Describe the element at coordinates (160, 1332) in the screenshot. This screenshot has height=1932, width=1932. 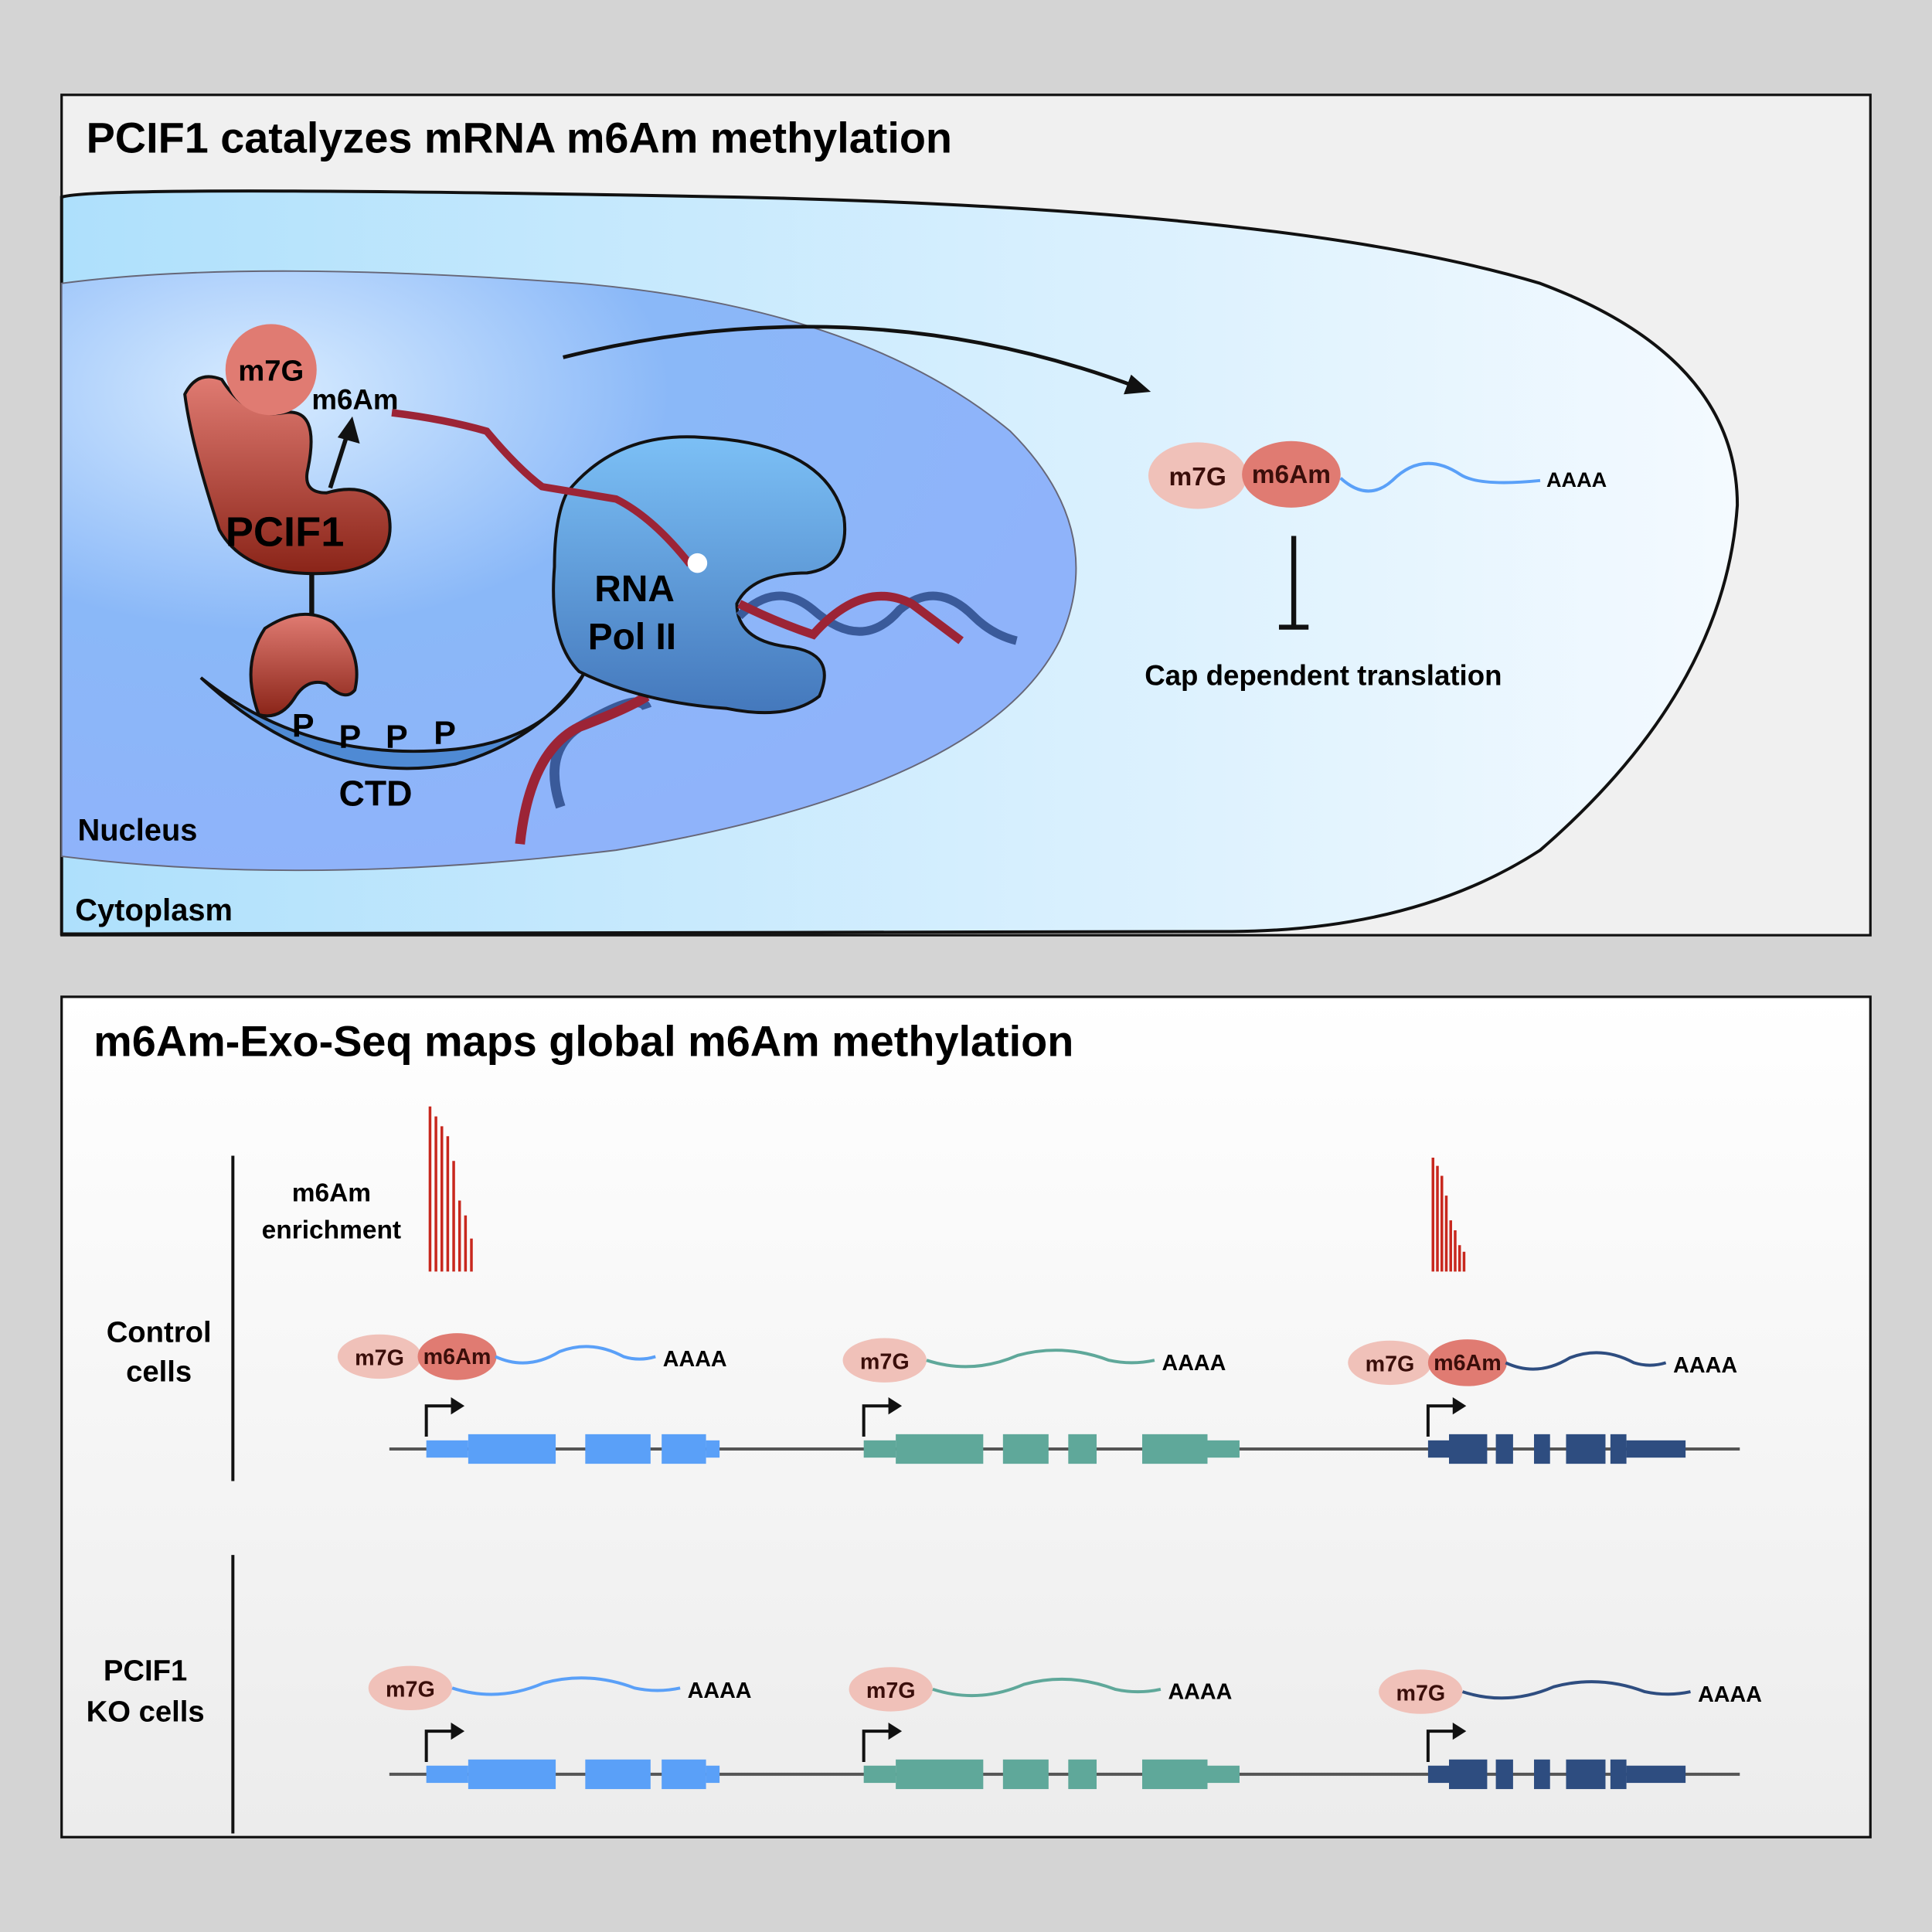
I see `control-label-1: Control` at that location.